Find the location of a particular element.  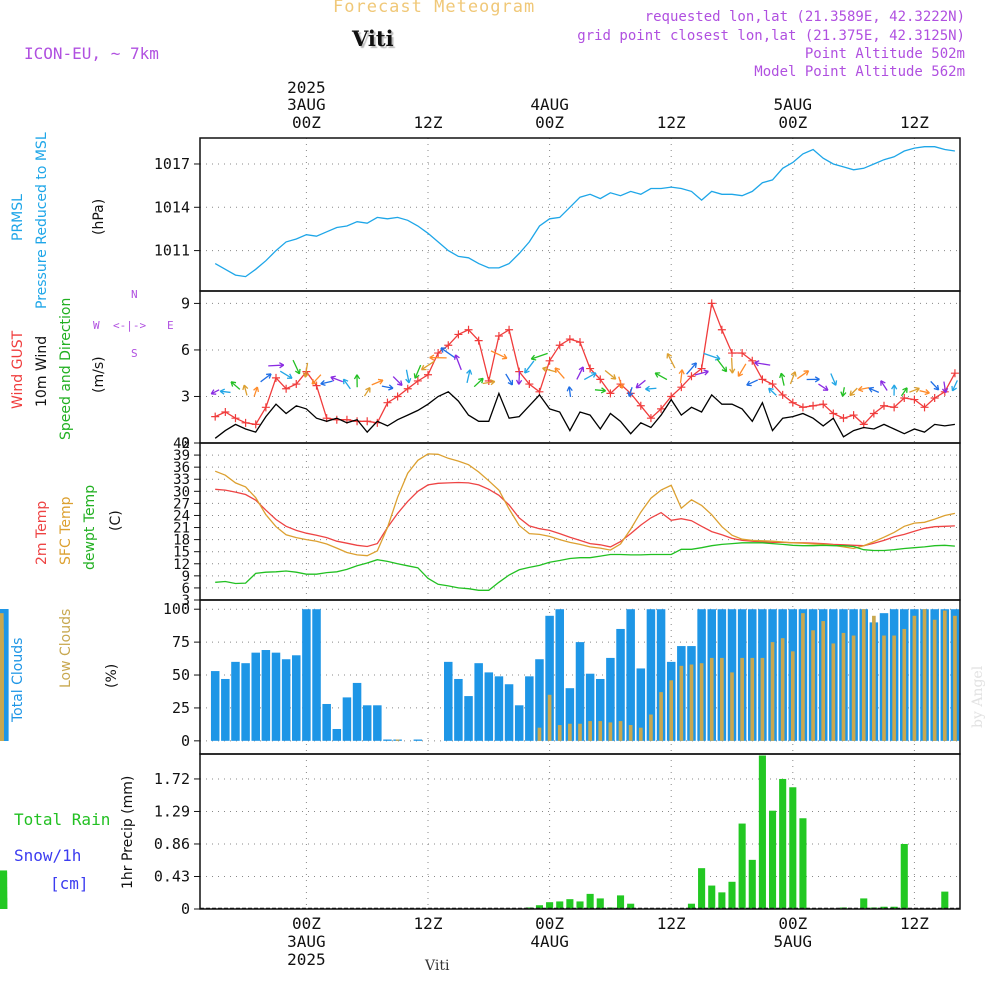

ytick-label: 42 is located at coordinates (181, 444).